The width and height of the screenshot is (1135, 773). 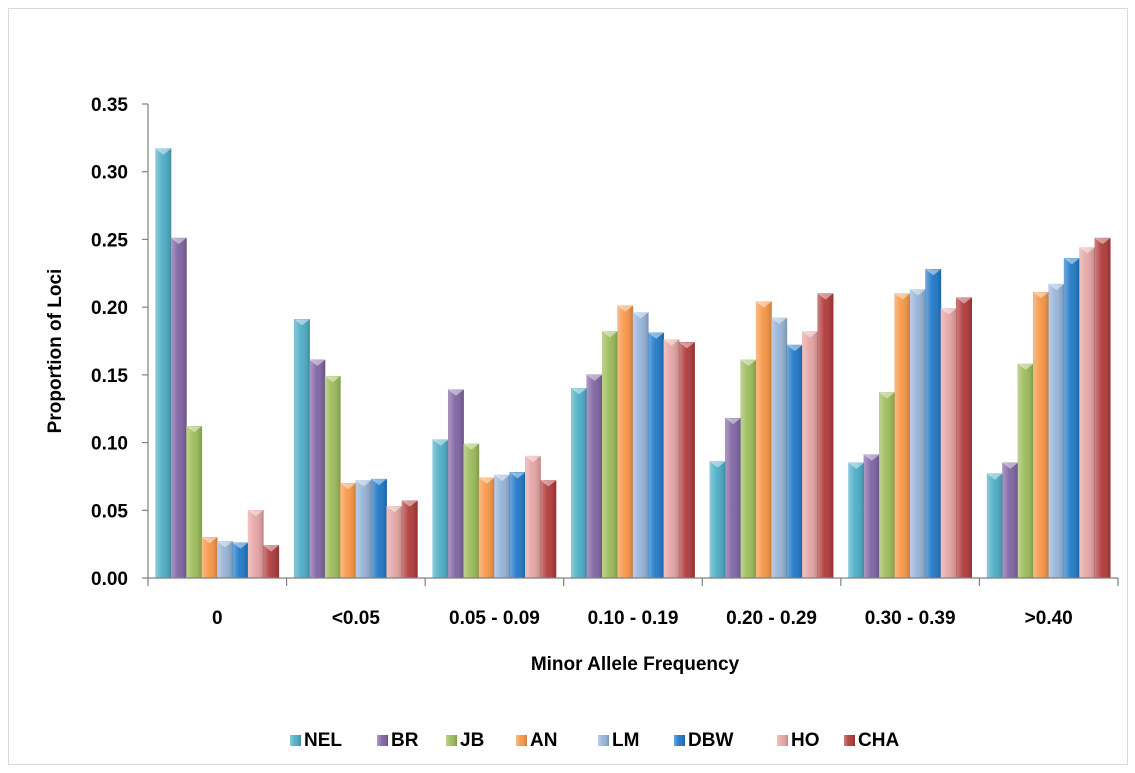 What do you see at coordinates (109, 105) in the screenshot?
I see `y-tick-label: 0.35` at bounding box center [109, 105].